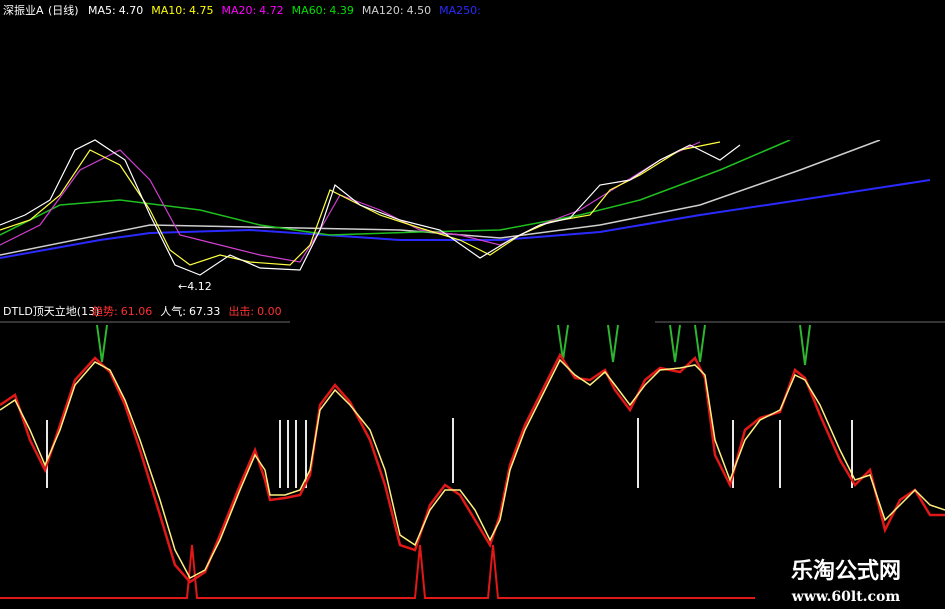 This screenshot has height=609, width=945. What do you see at coordinates (51, 311) in the screenshot?
I see `indicator-name: DTLD顶天立地(13)` at bounding box center [51, 311].